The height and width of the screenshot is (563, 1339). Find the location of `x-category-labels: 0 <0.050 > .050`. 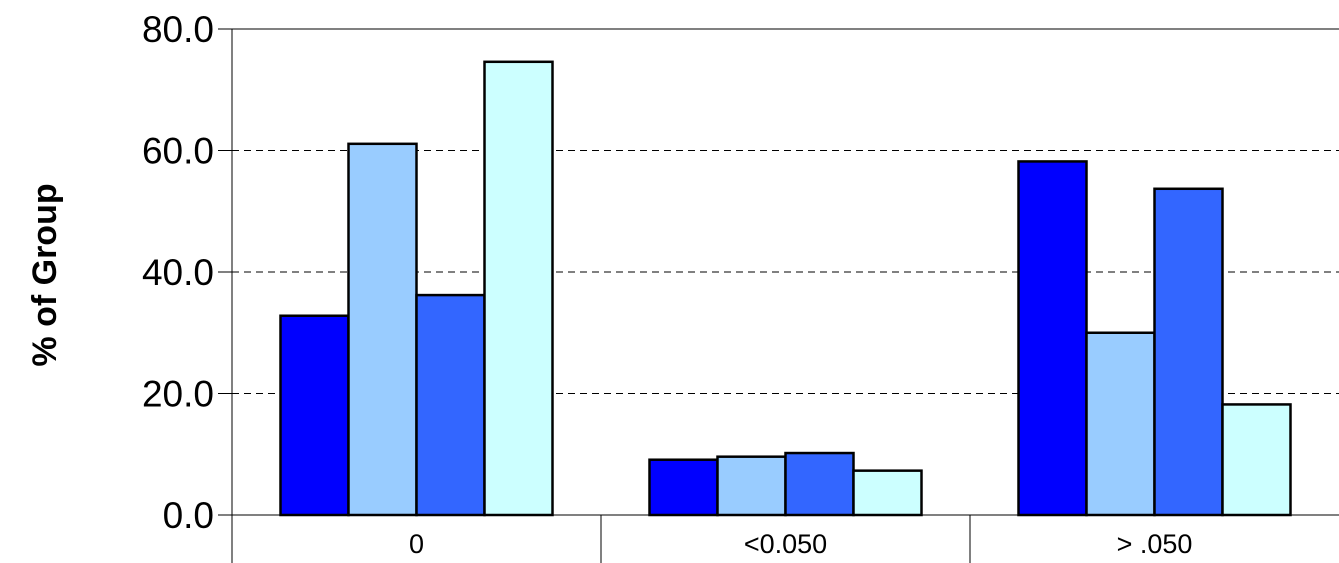

x-category-labels: 0 <0.050 > .050 is located at coordinates (800, 544).